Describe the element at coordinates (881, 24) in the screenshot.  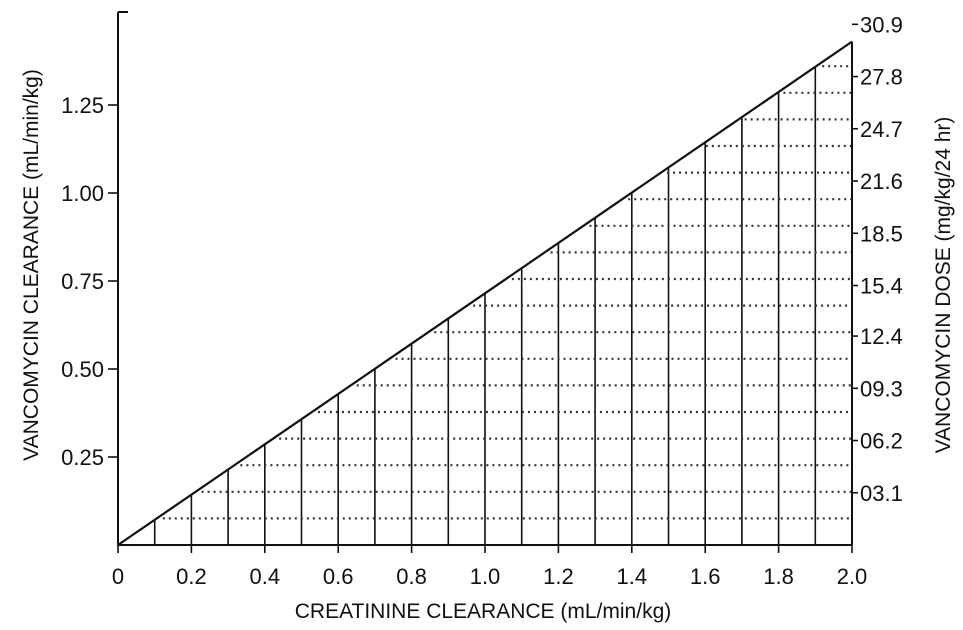
I see `y-right-tick-label: 30.9` at that location.